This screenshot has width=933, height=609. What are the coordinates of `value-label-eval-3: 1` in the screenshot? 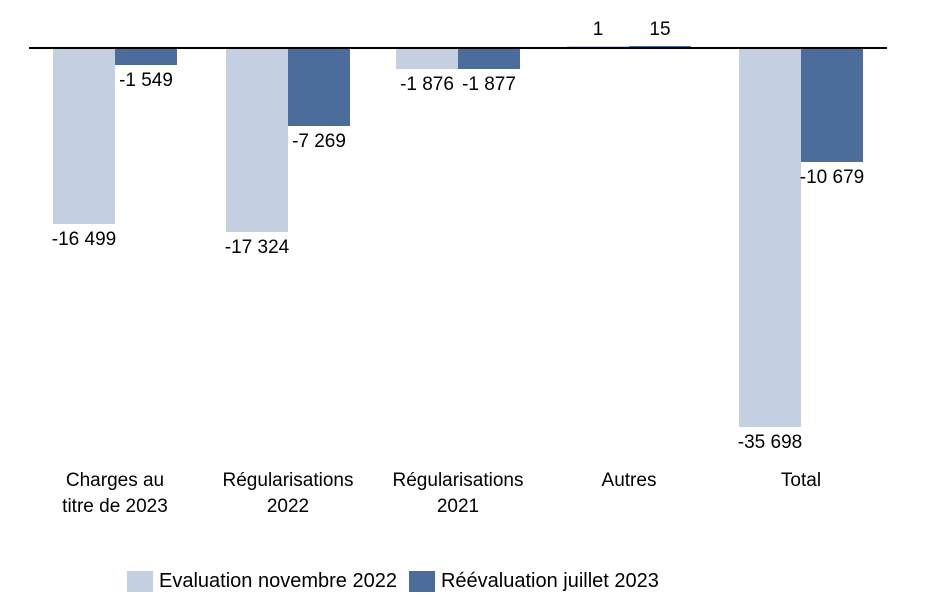 It's located at (598, 29).